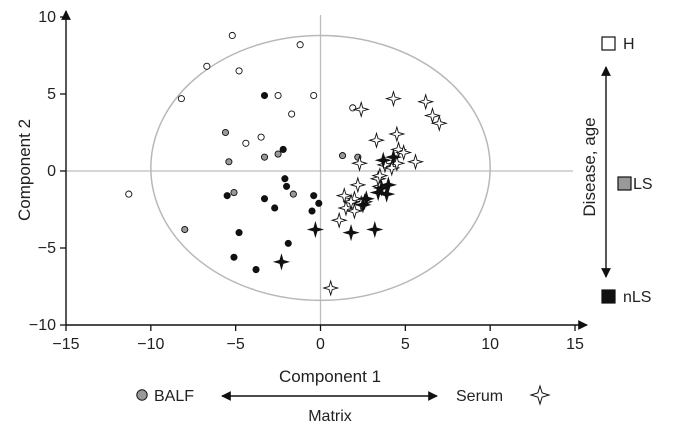  What do you see at coordinates (150, 344) in the screenshot?
I see `x-tick-label: −10` at bounding box center [150, 344].